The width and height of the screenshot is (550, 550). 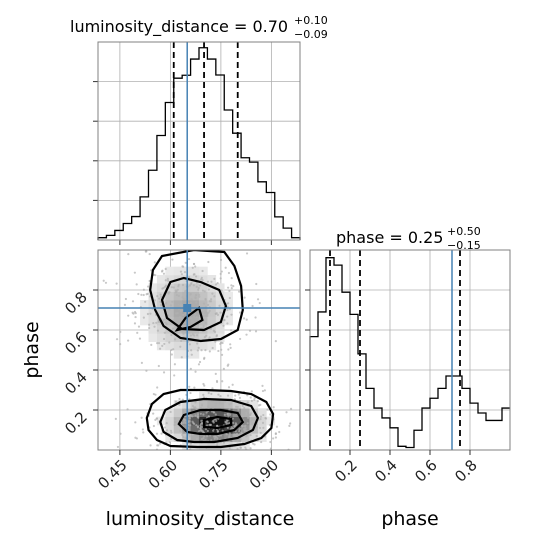 What do you see at coordinates (197, 143) in the screenshot?
I see `luminosity-distance-histogram-panel` at bounding box center [197, 143].